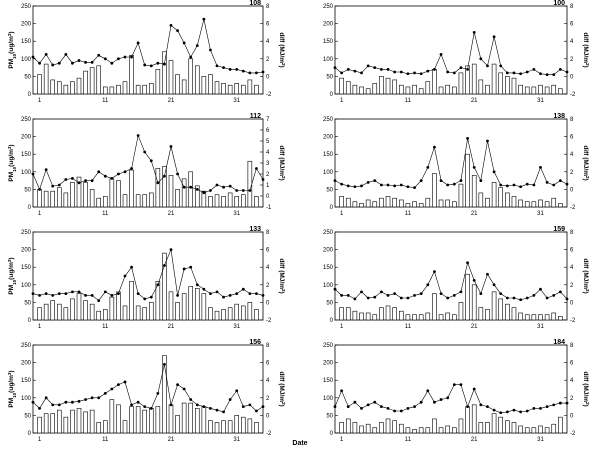 This screenshot has height=455, width=600. What do you see at coordinates (171, 327) in the screenshot?
I see `x-tick-label: 21` at bounding box center [171, 327].